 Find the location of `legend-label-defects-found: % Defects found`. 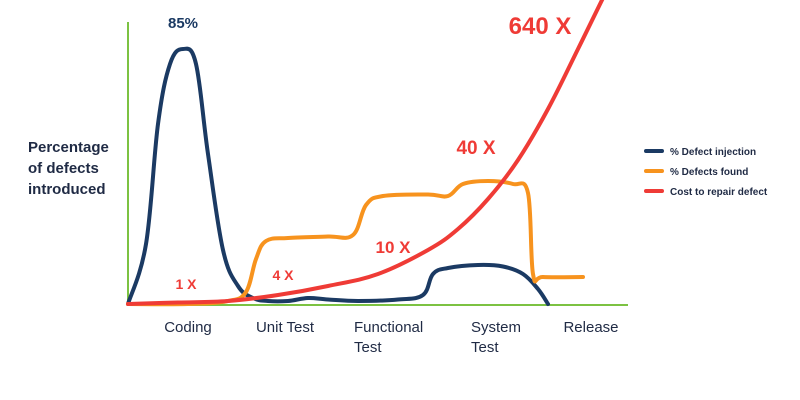

legend-label-defects-found: % Defects found is located at coordinates (709, 172).